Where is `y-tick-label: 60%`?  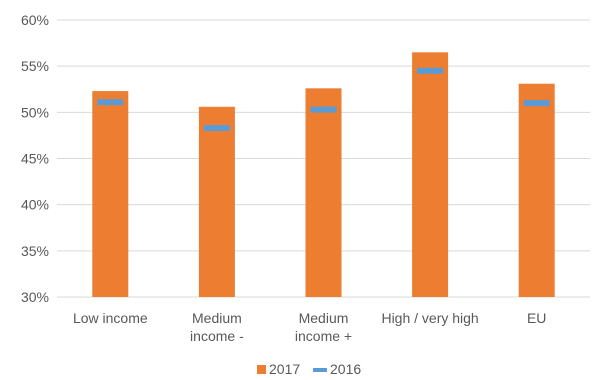 y-tick-label: 60% is located at coordinates (35, 20).